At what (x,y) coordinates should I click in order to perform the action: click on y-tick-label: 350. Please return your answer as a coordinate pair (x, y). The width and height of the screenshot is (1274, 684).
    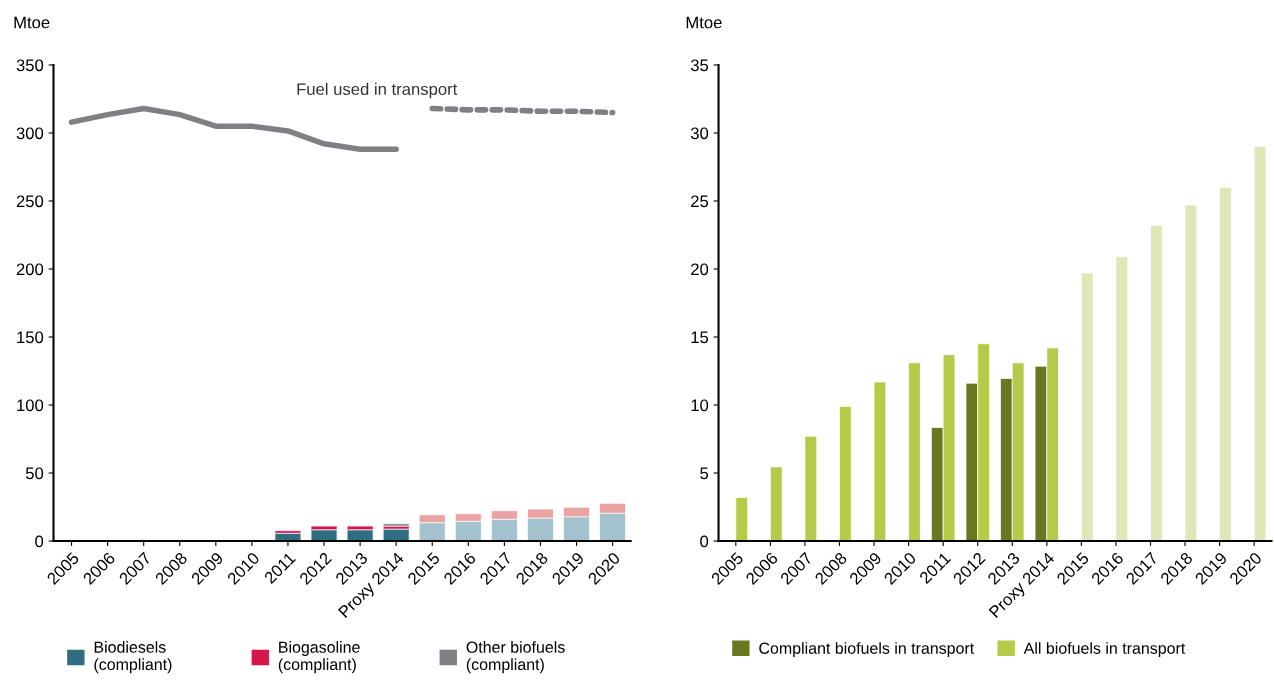
    Looking at the image, I should click on (30, 65).